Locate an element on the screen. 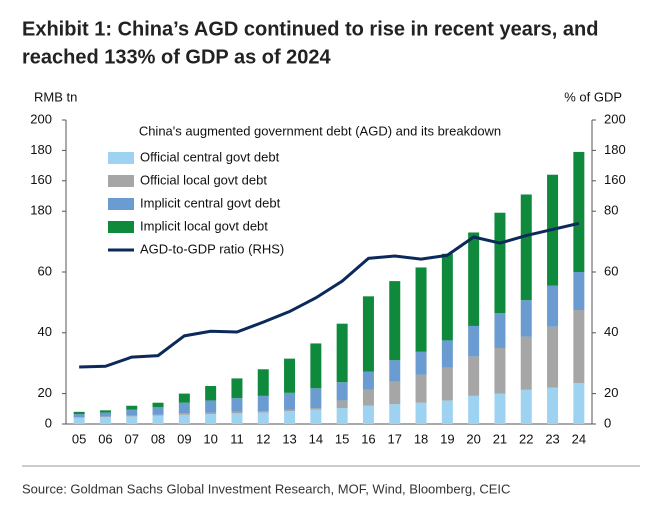 This screenshot has width=660, height=516. x-tick-label: 16 is located at coordinates (368, 438).